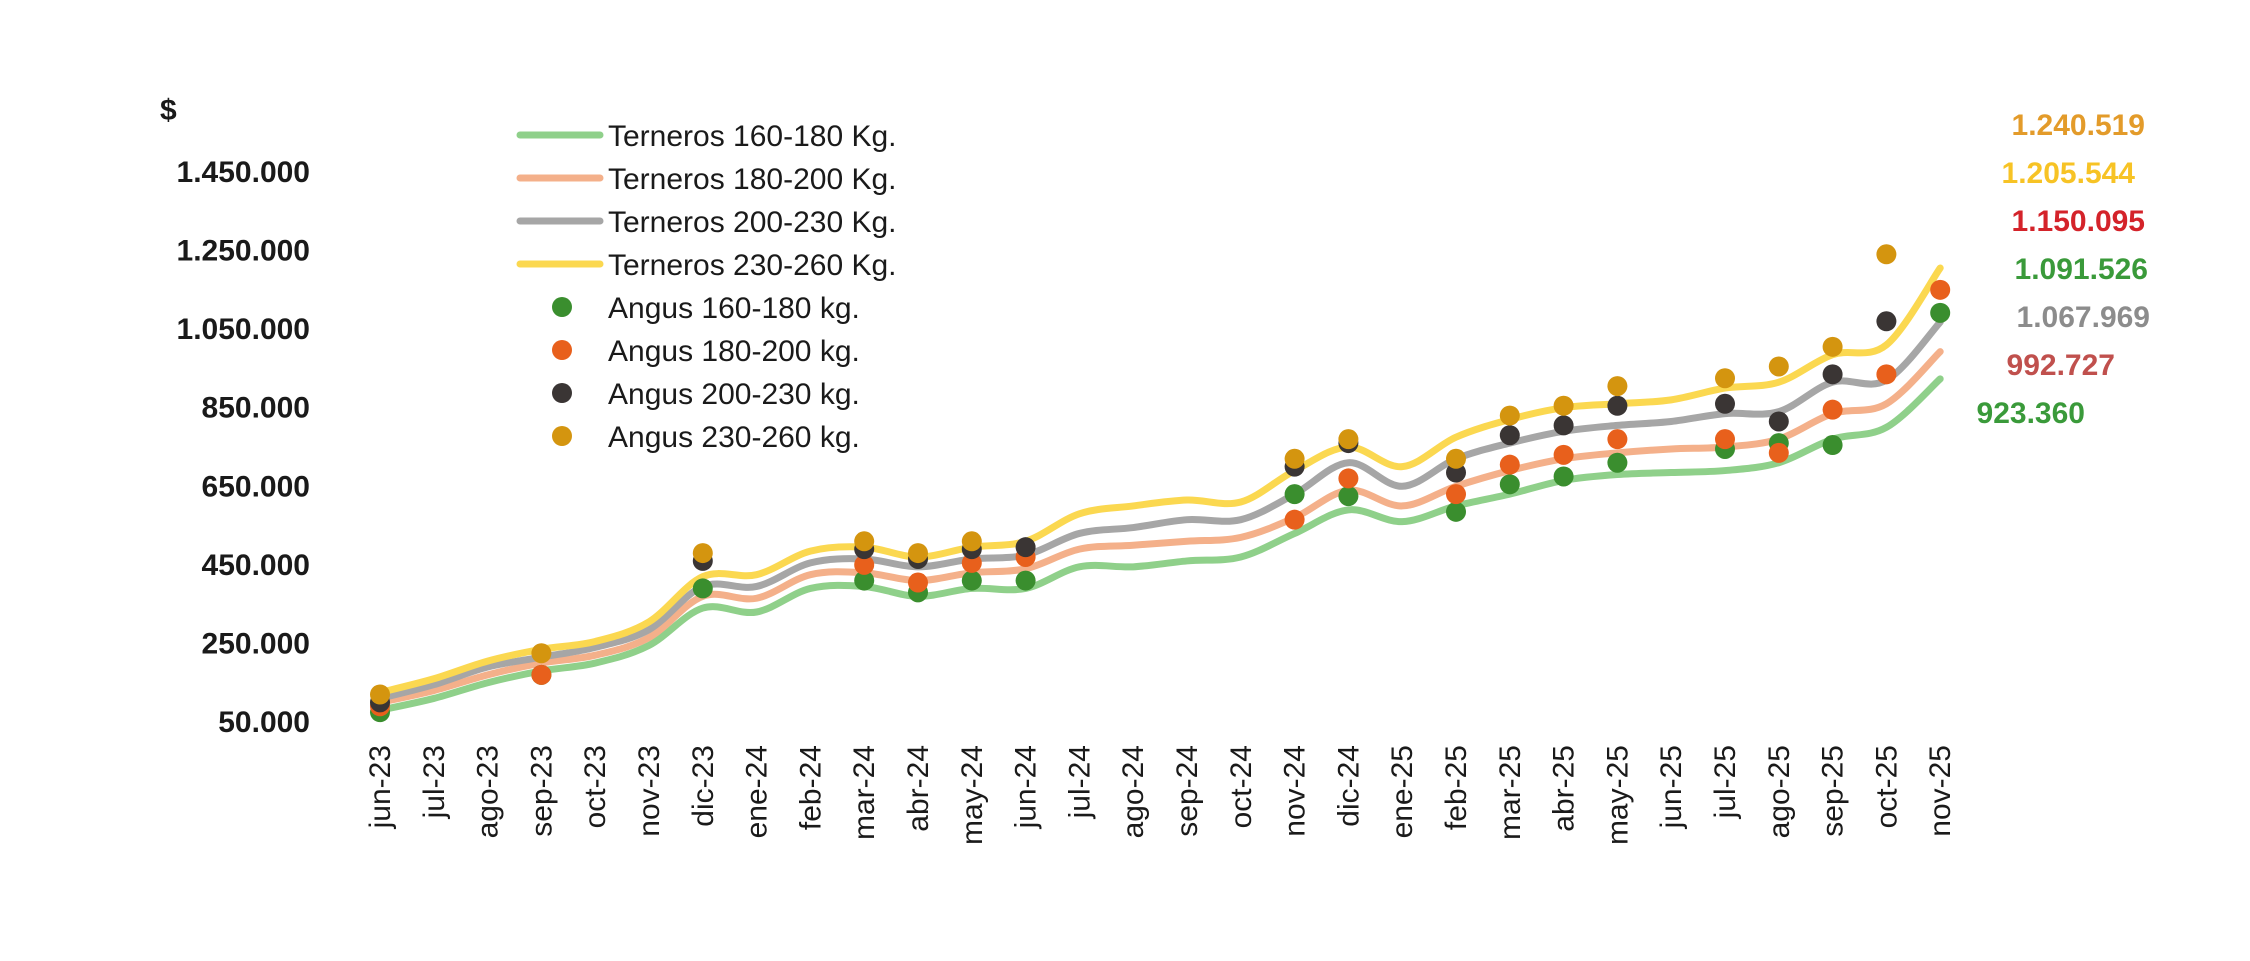 The image size is (2250, 961). I want to click on x-tick-label: sep-24, so click(1187, 791).